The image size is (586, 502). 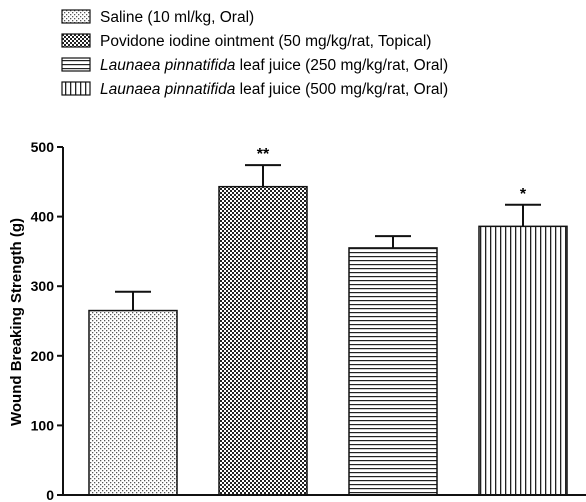 What do you see at coordinates (47, 320) in the screenshot?
I see `y-axis: 0 100 200 300 400 500` at bounding box center [47, 320].